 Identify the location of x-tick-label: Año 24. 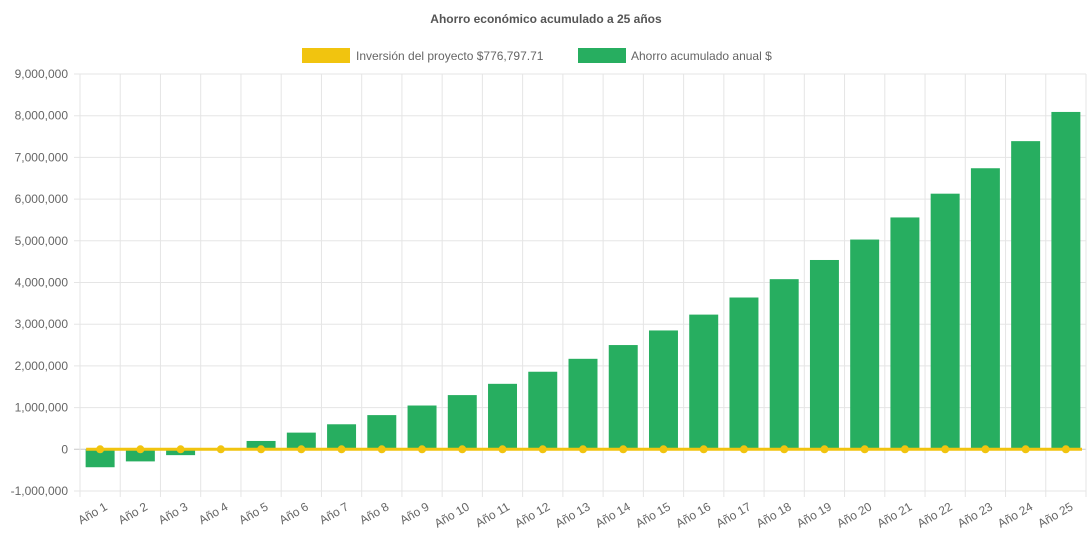
(1015, 514).